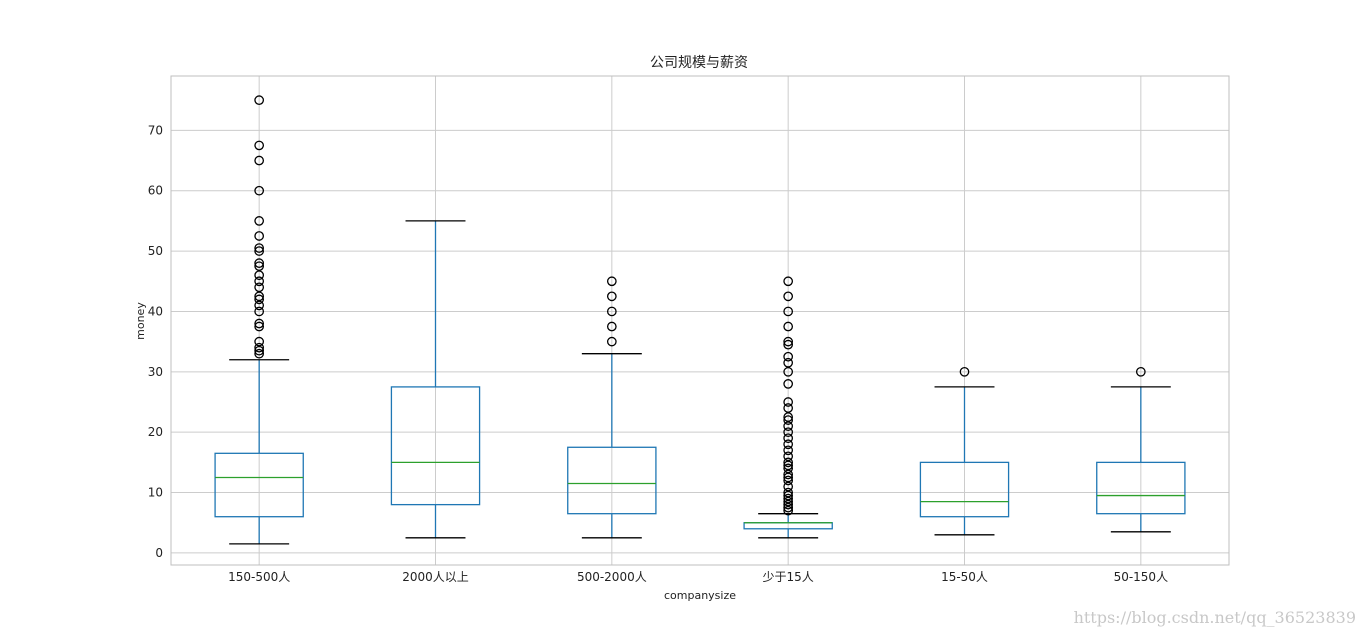 This screenshot has height=635, width=1366. Describe the element at coordinates (155, 191) in the screenshot. I see `y-tick-label: 60` at that location.